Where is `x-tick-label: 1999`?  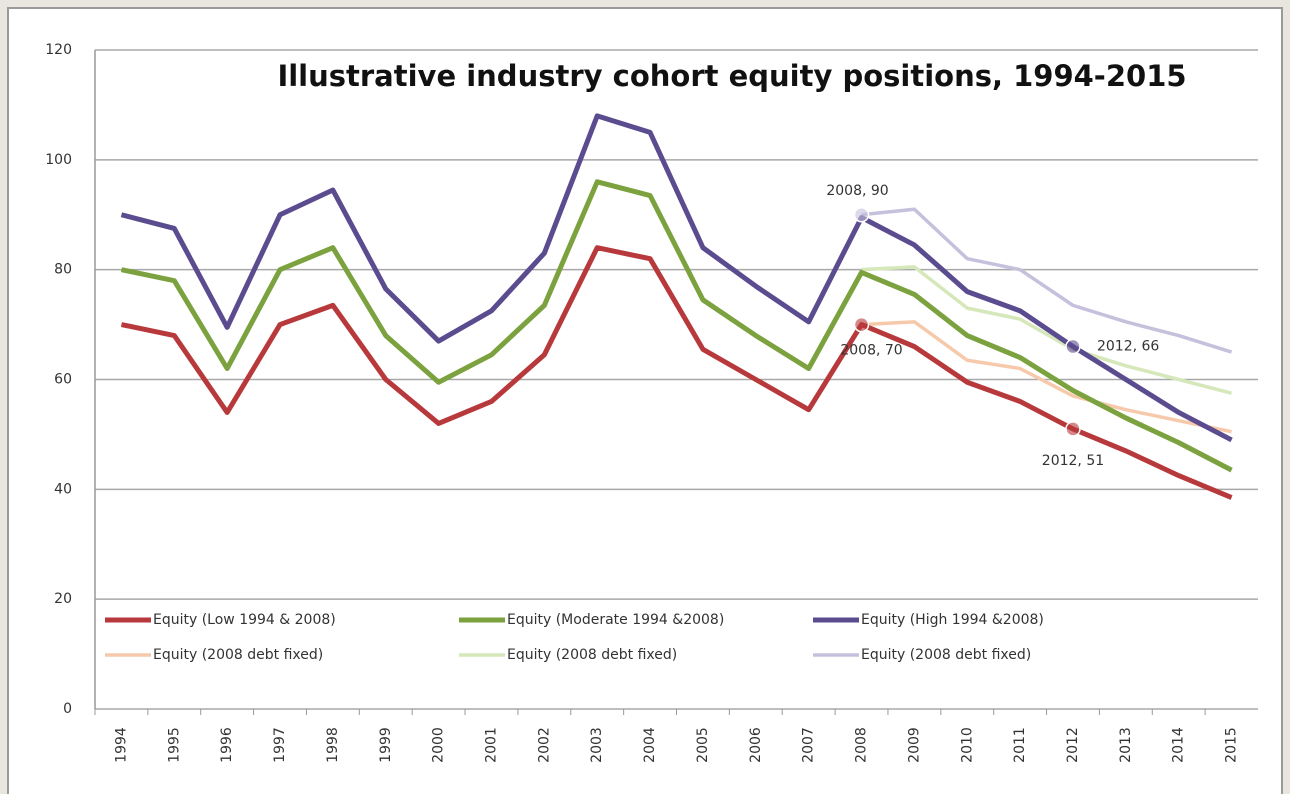 x-tick-label: 1999 is located at coordinates (386, 745).